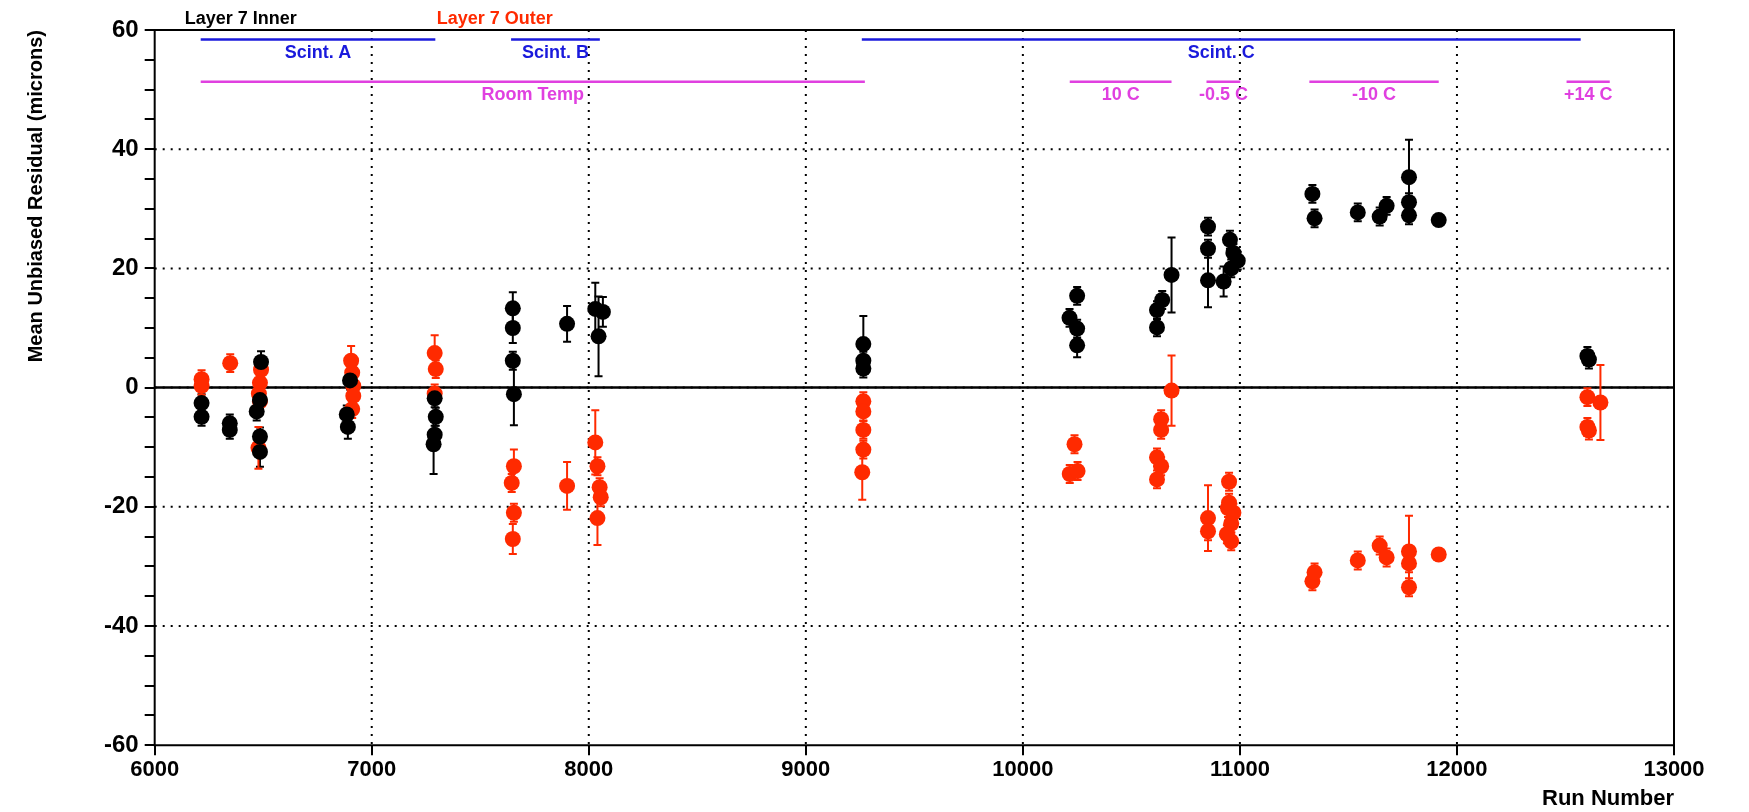  Describe the element at coordinates (121, 624) in the screenshot. I see `y-tick-label: -40` at that location.